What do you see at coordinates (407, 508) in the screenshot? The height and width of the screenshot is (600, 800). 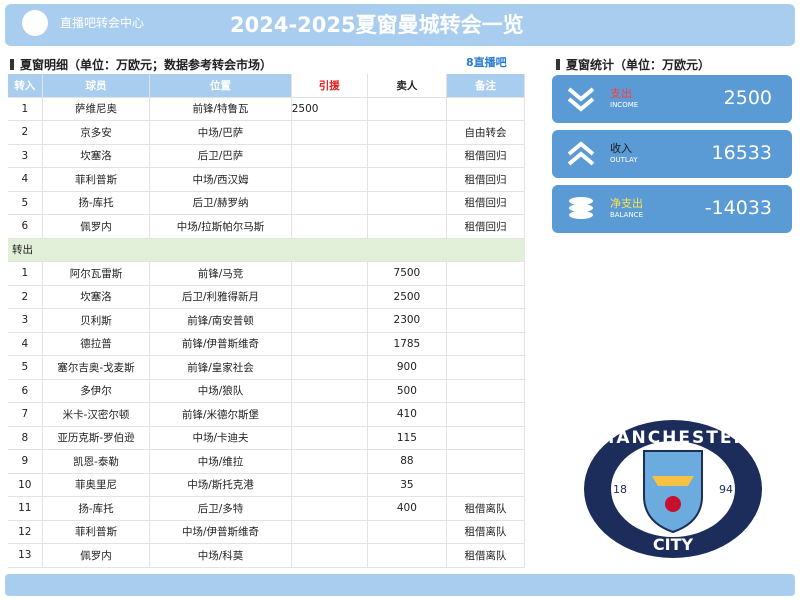 I see `cell: 400` at bounding box center [407, 508].